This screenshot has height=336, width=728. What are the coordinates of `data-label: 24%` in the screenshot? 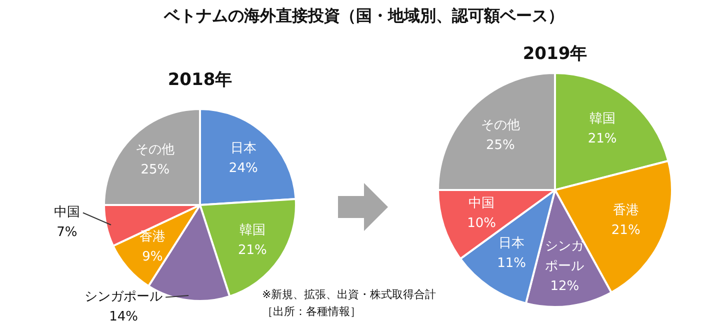 It's located at (243, 168).